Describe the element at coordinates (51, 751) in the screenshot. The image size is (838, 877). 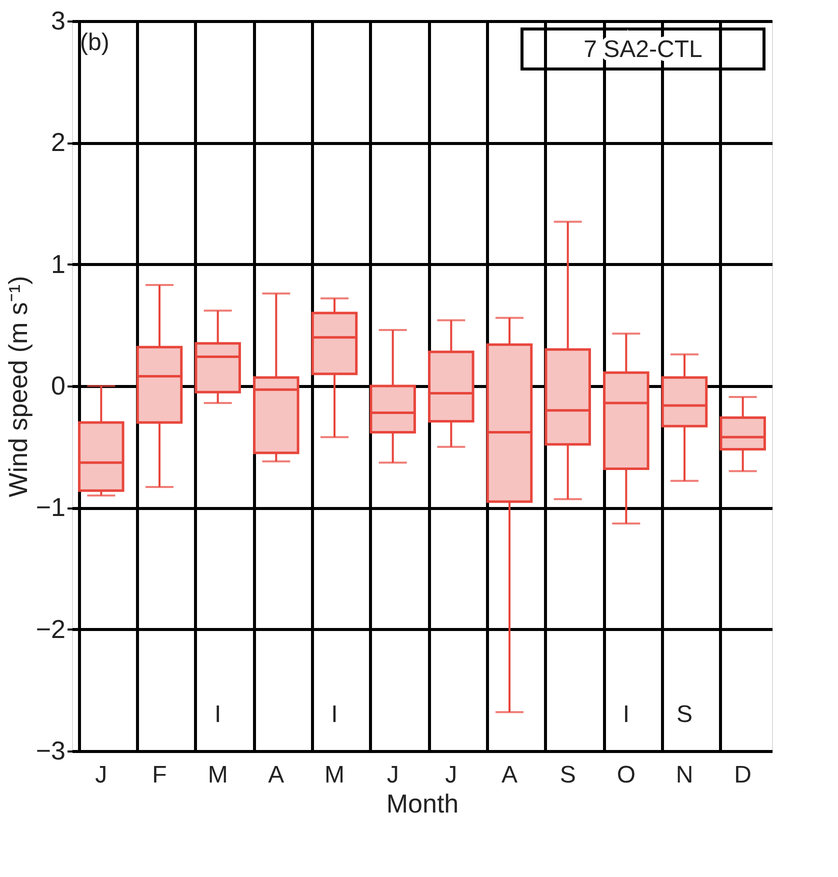
I see `y-tick-label: −3` at that location.